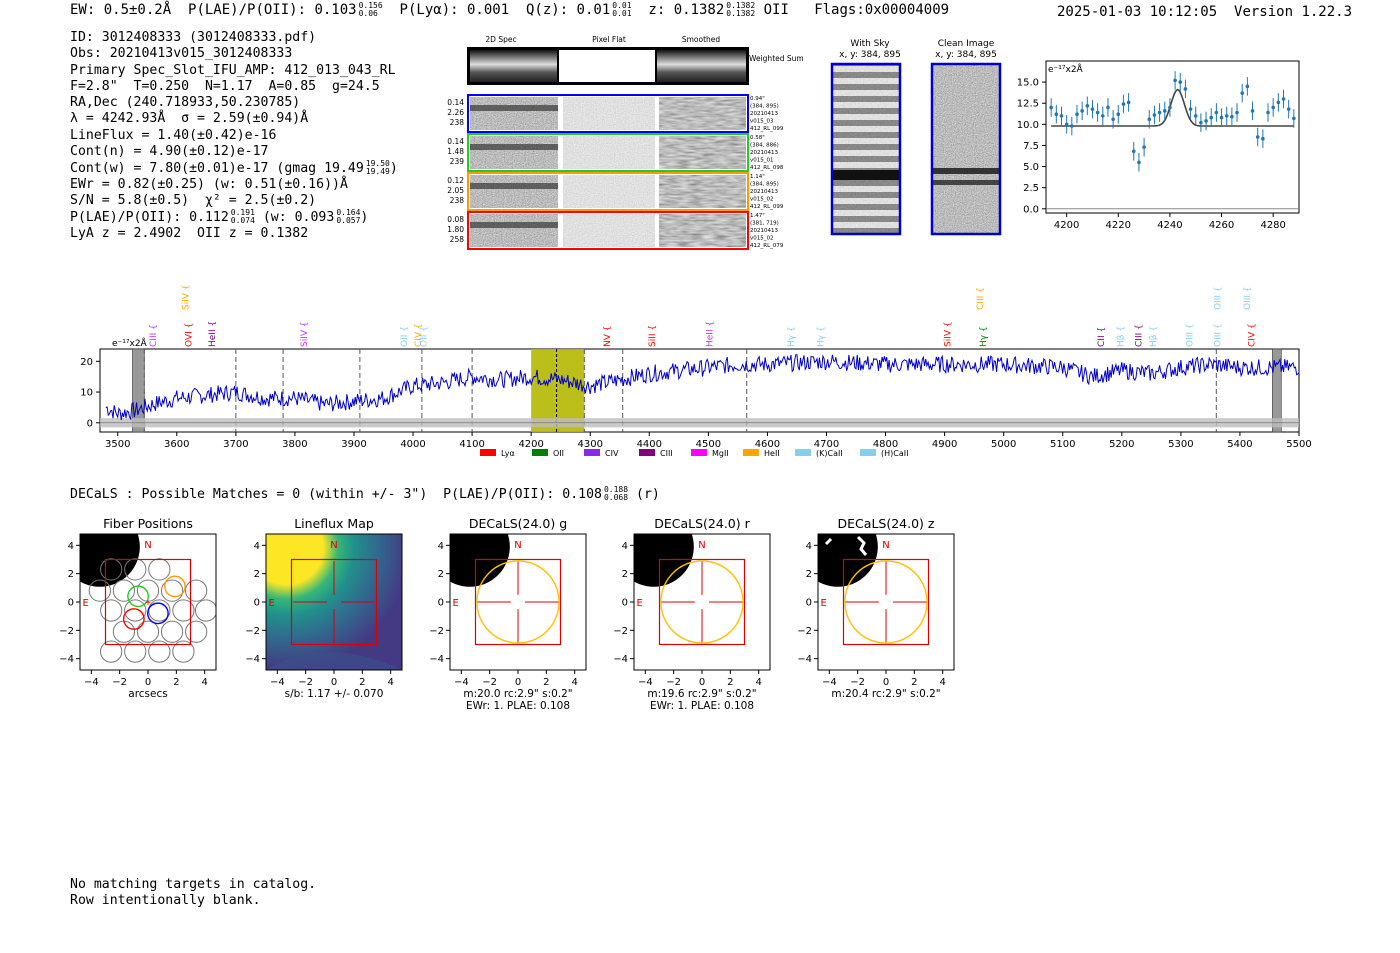 This screenshot has height=953, width=1400. What do you see at coordinates (741, 13) in the screenshot?
I see `header-z-lo: 0.1382` at bounding box center [741, 13].